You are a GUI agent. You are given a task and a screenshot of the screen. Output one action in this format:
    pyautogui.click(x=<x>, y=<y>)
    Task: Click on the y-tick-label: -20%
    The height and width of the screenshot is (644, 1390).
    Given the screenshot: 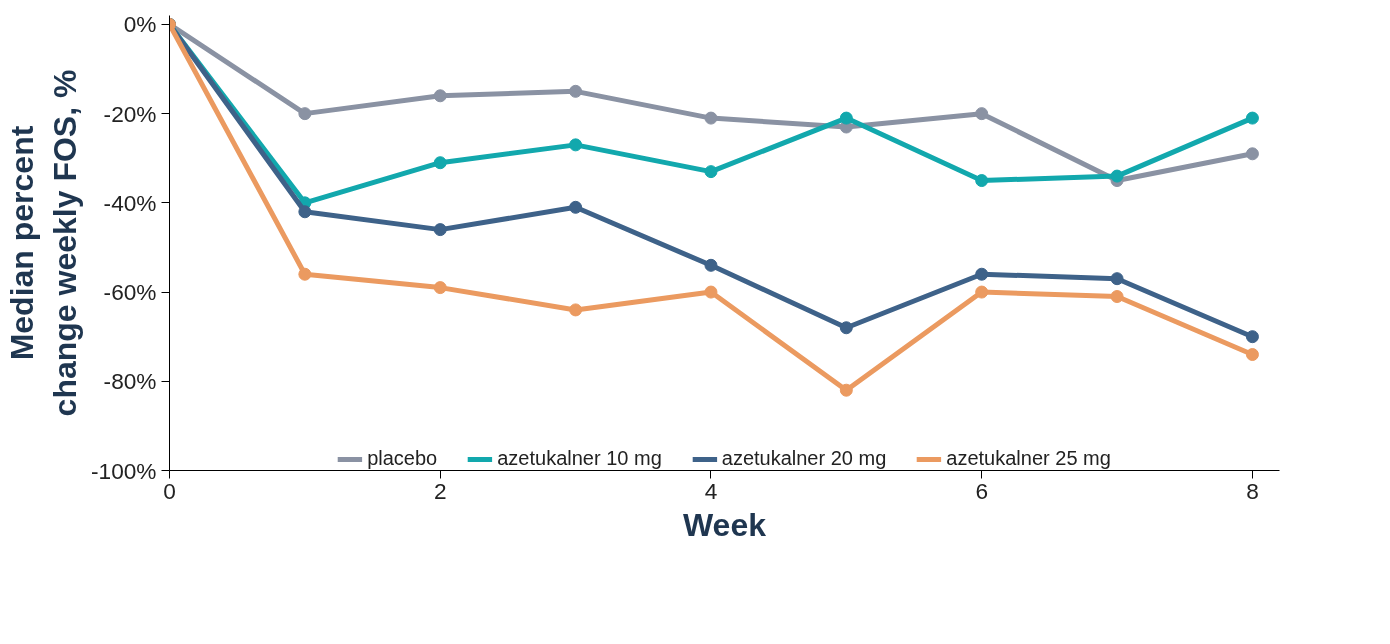 What is the action you would take?
    pyautogui.click(x=130, y=113)
    